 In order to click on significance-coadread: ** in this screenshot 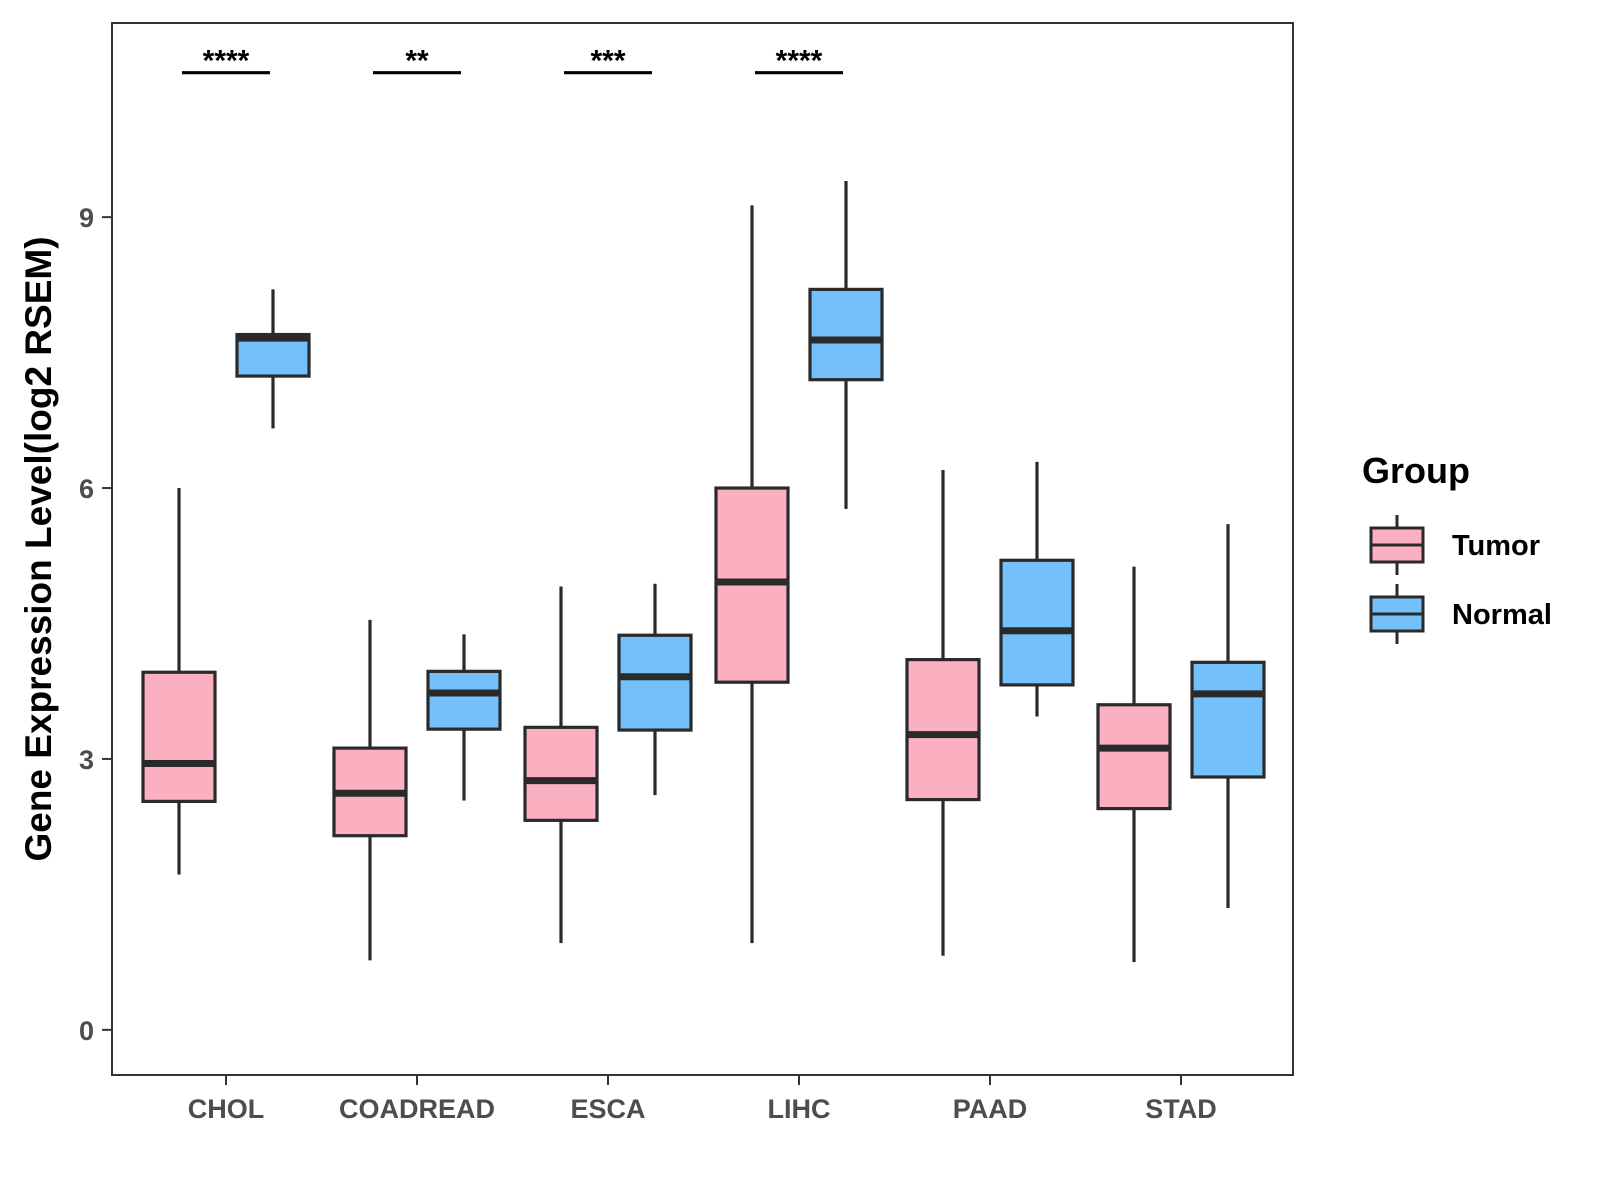, I will do `click(417, 61)`.